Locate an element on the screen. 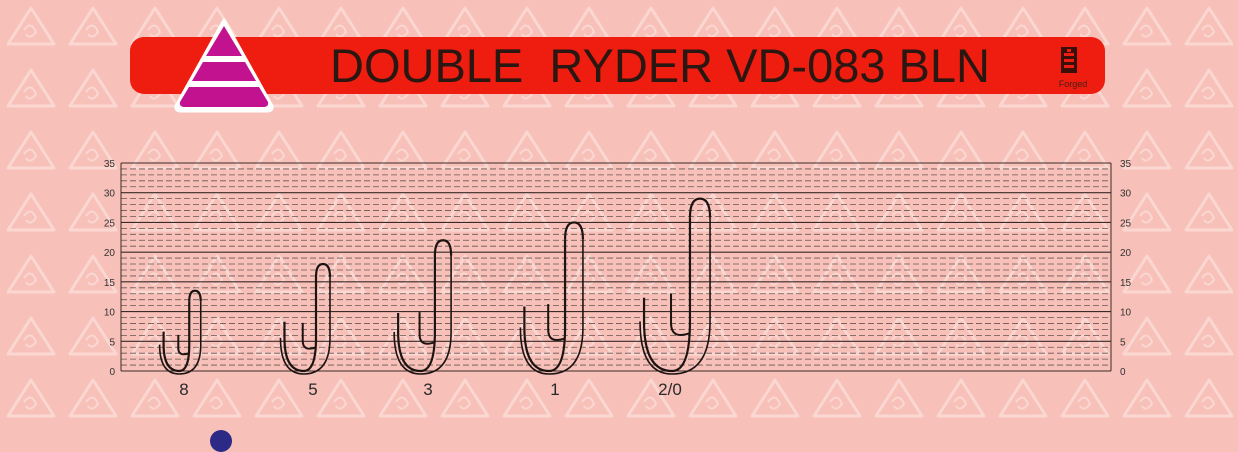 The image size is (1238, 452). size-labels: 8 5 3 1 2/0 is located at coordinates (430, 389).